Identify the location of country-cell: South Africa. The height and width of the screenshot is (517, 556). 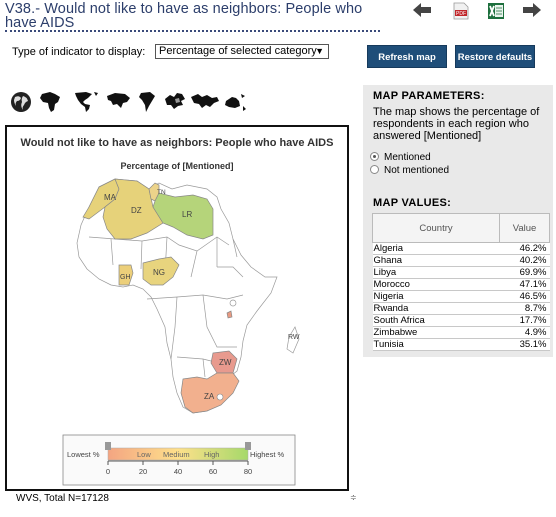
(436, 321).